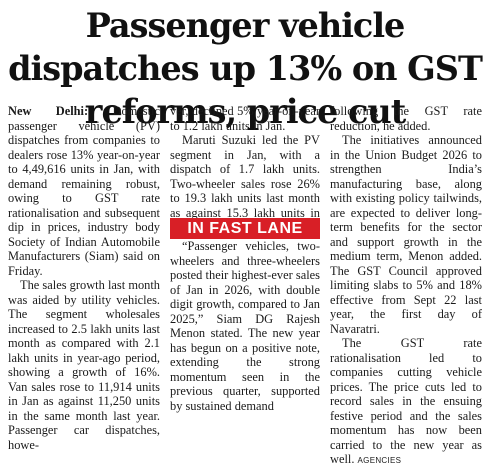  What do you see at coordinates (245, 228) in the screenshot?
I see `in-fast-lane-box: IN FAST LANE` at bounding box center [245, 228].